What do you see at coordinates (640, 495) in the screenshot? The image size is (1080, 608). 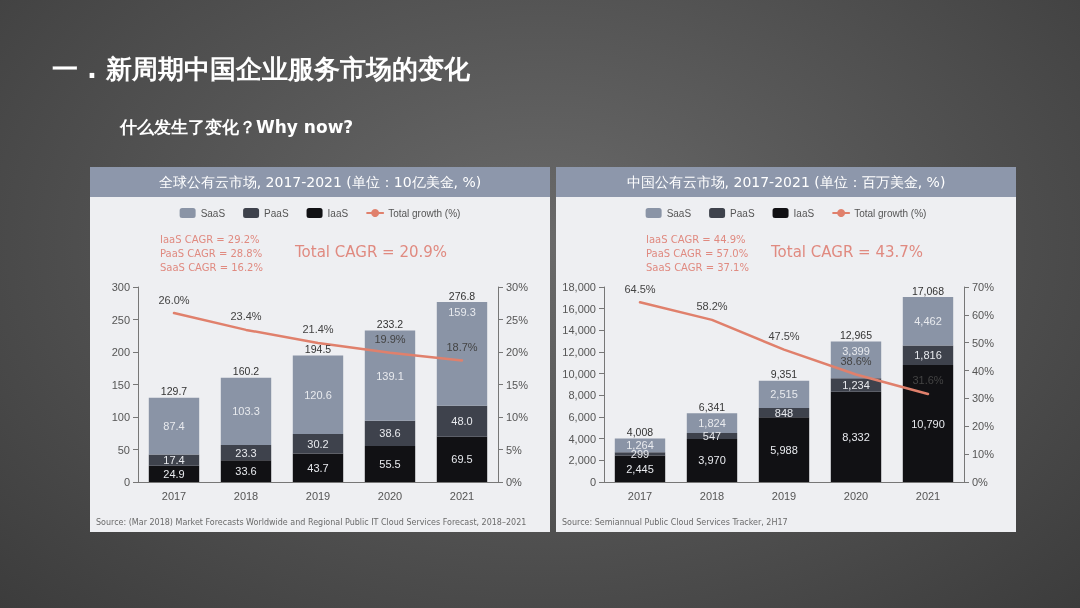 I see `x-tick-label: 2017` at bounding box center [640, 495].